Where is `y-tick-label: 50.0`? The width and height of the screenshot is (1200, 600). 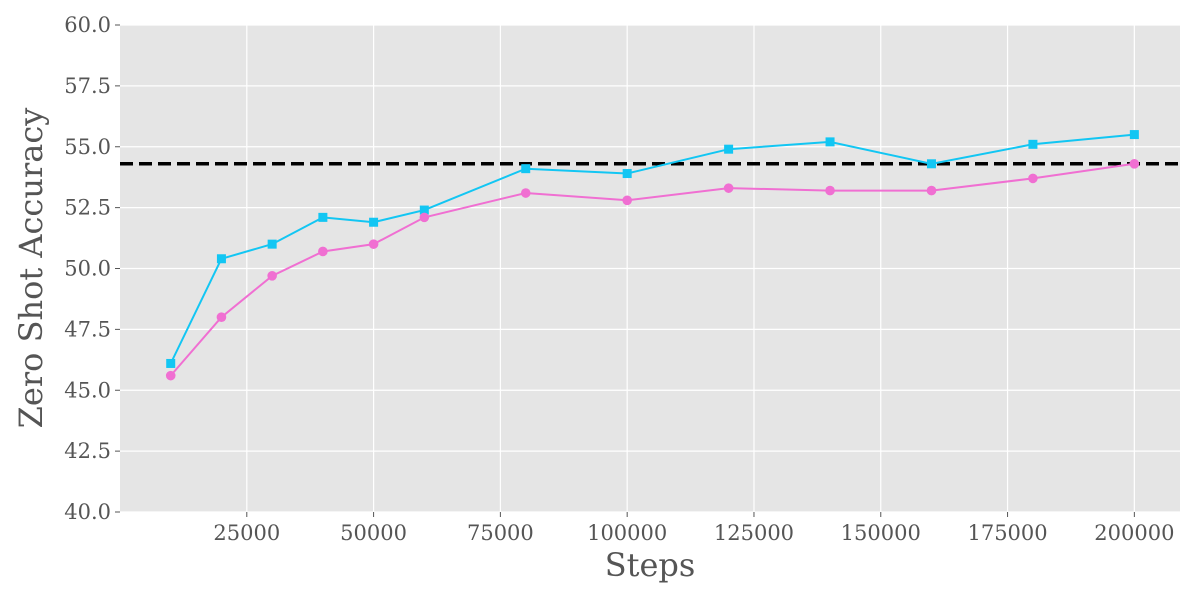
y-tick-label: 50.0 is located at coordinates (87, 269).